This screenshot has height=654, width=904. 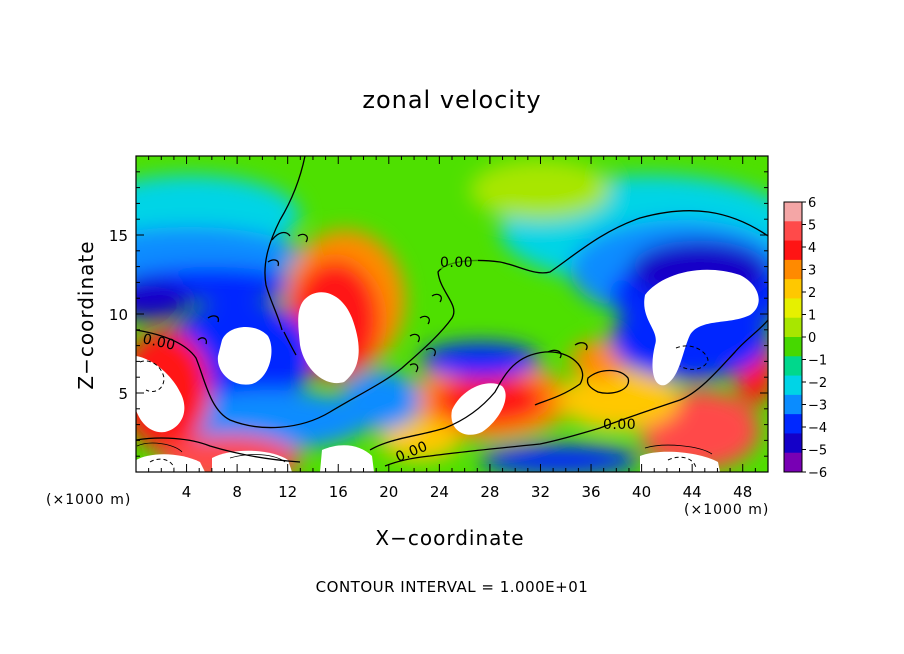 What do you see at coordinates (812, 203) in the screenshot?
I see `colorbar-tick-label: 6` at bounding box center [812, 203].